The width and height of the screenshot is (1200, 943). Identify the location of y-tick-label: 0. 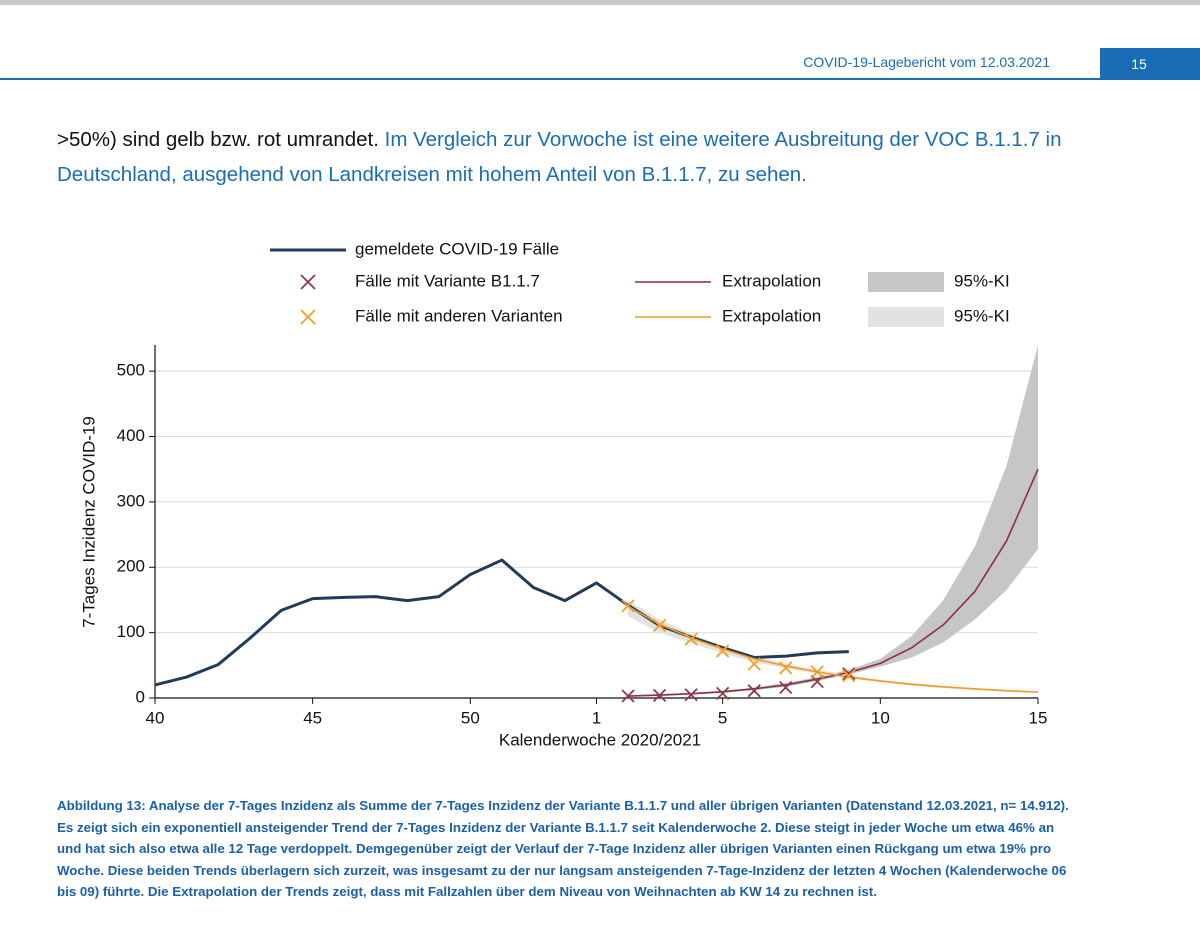
(140, 696).